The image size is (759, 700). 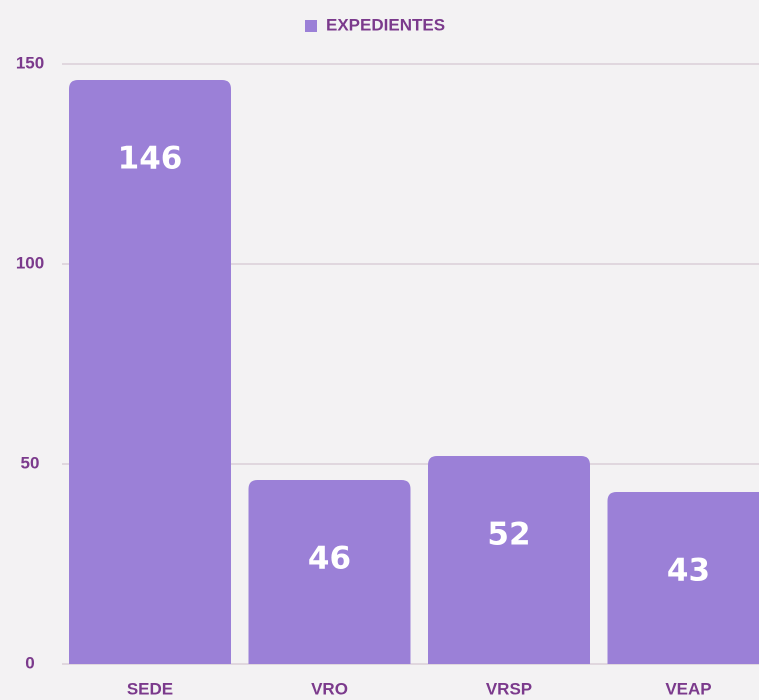 I want to click on data-label: 146, so click(x=150, y=159).